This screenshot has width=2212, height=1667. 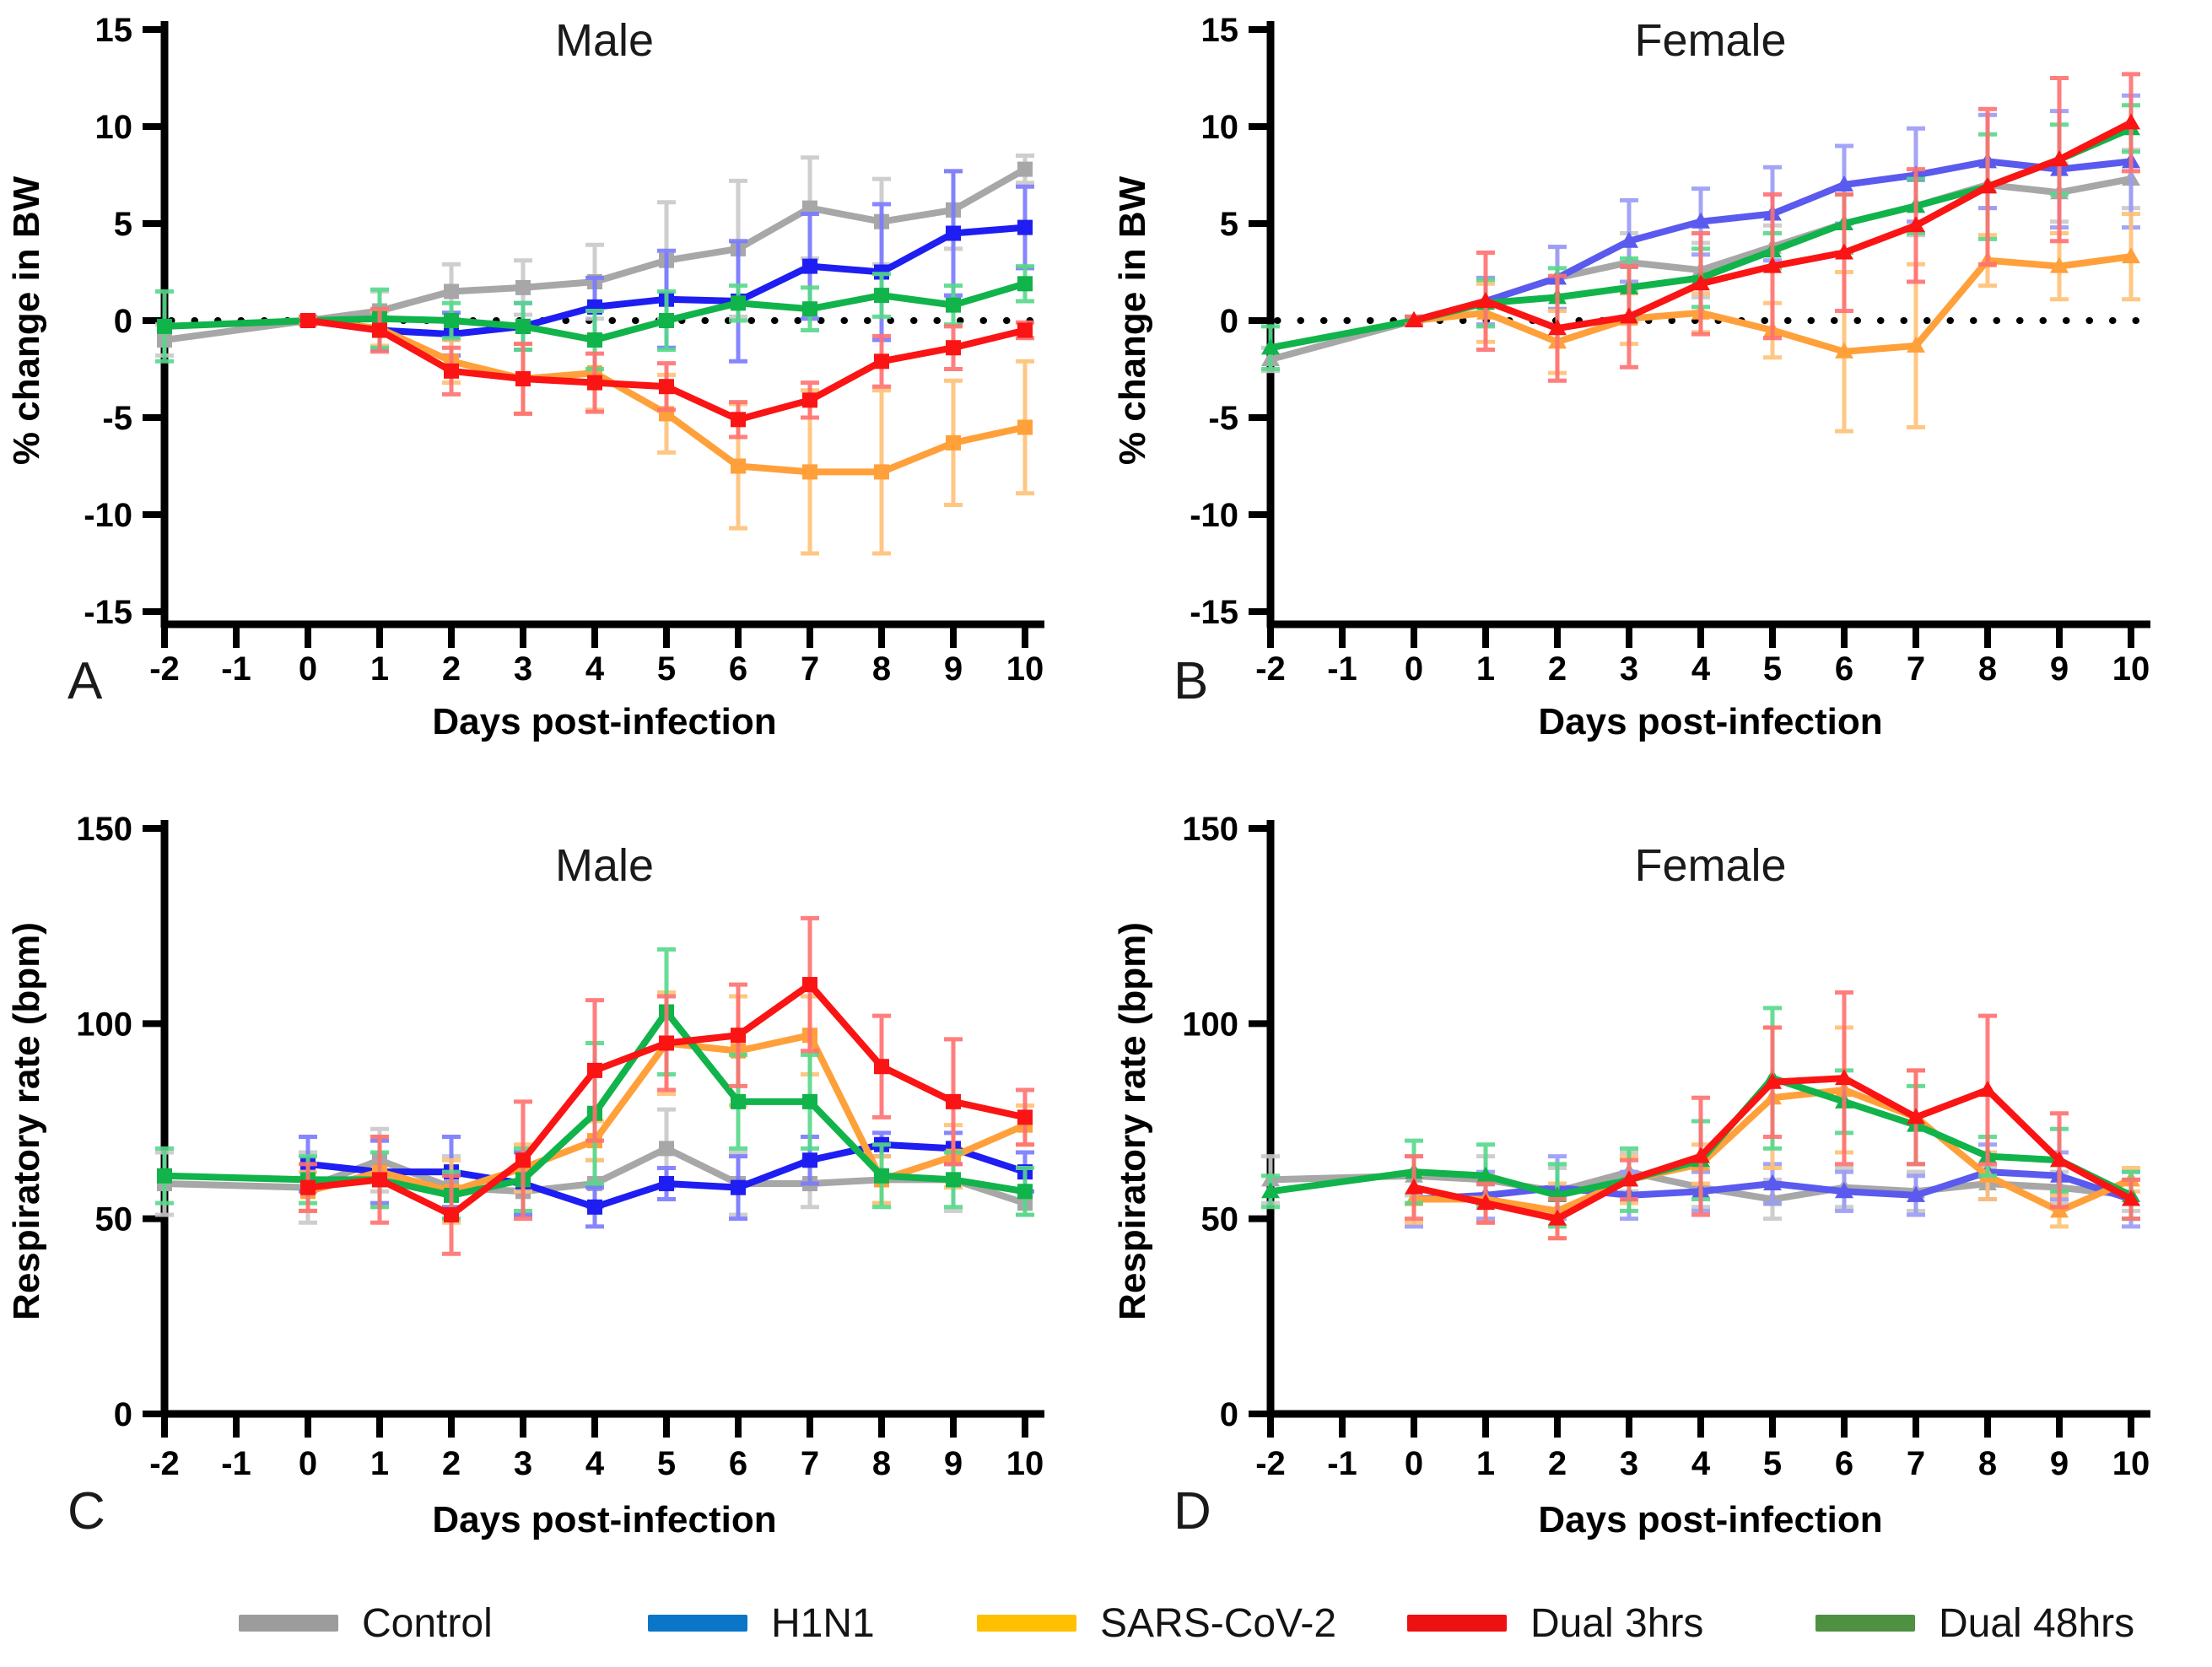 What do you see at coordinates (1916, 1463) in the screenshot?
I see `x-tick-label: 7` at bounding box center [1916, 1463].